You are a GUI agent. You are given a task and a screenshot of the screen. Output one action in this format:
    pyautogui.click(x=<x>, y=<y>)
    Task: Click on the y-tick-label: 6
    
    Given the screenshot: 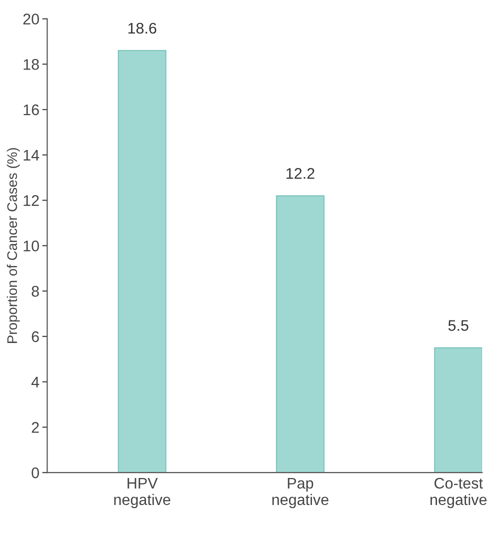 What is the action you would take?
    pyautogui.click(x=35, y=336)
    